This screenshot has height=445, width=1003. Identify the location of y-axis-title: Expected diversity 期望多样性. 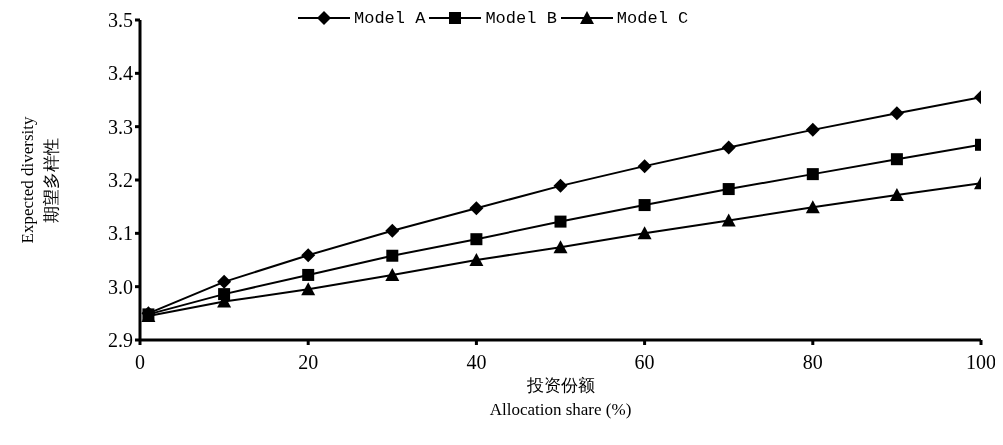
(39, 180).